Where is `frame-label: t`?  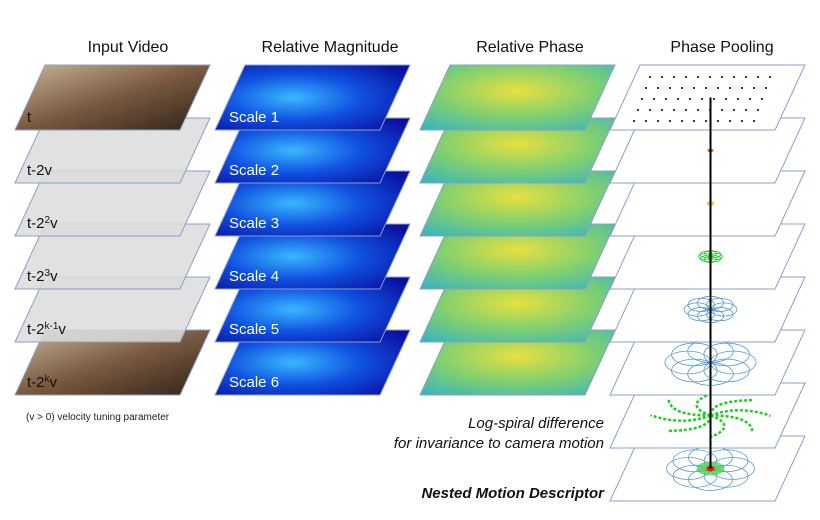 frame-label: t is located at coordinates (29, 117).